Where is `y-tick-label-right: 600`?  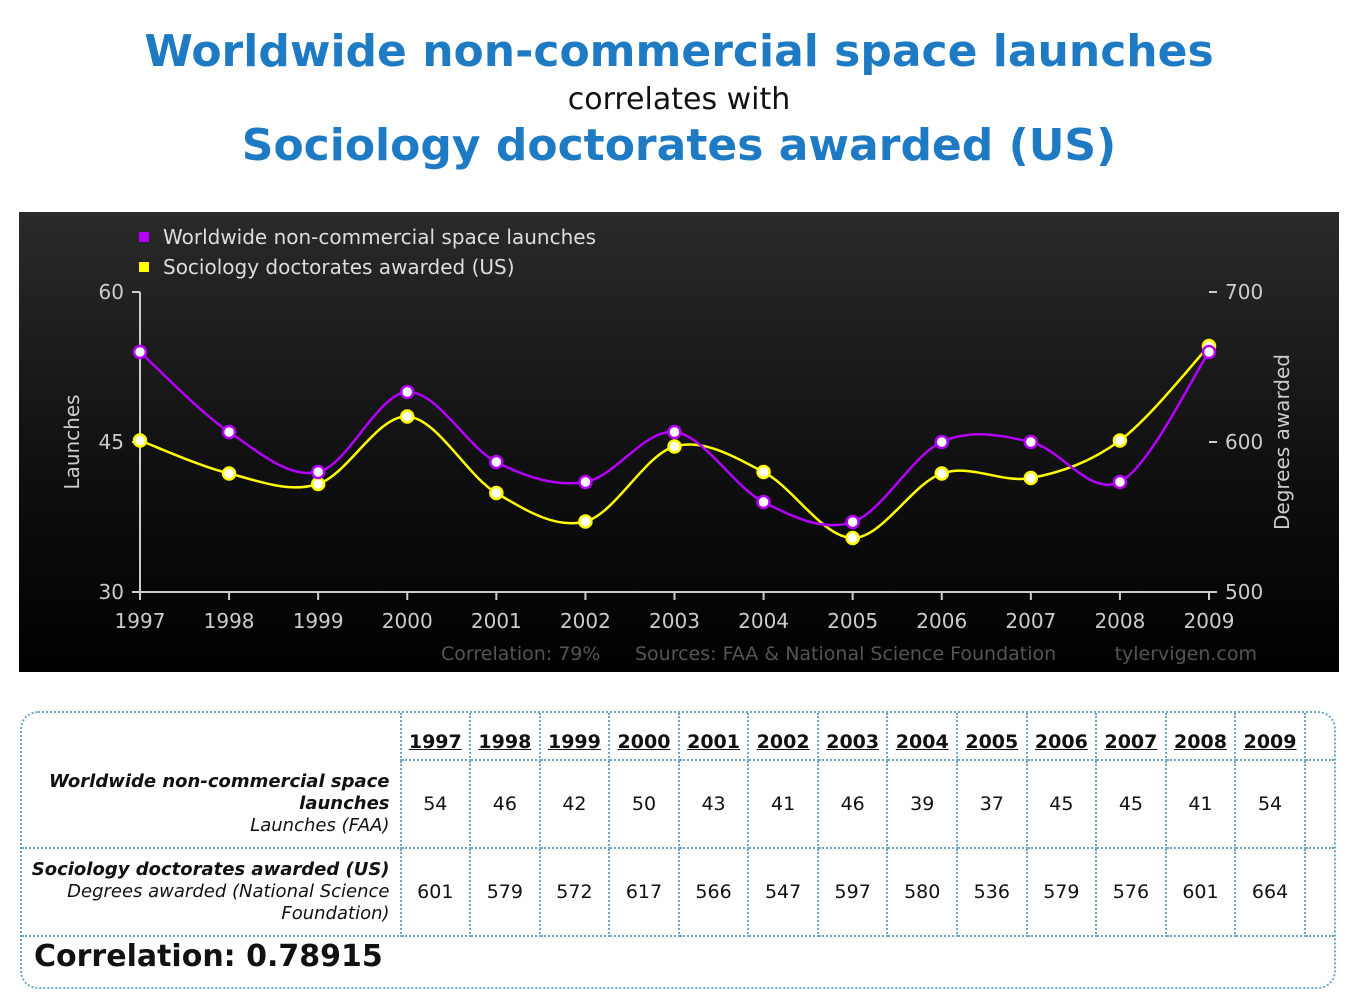
y-tick-label-right: 600 is located at coordinates (1244, 442).